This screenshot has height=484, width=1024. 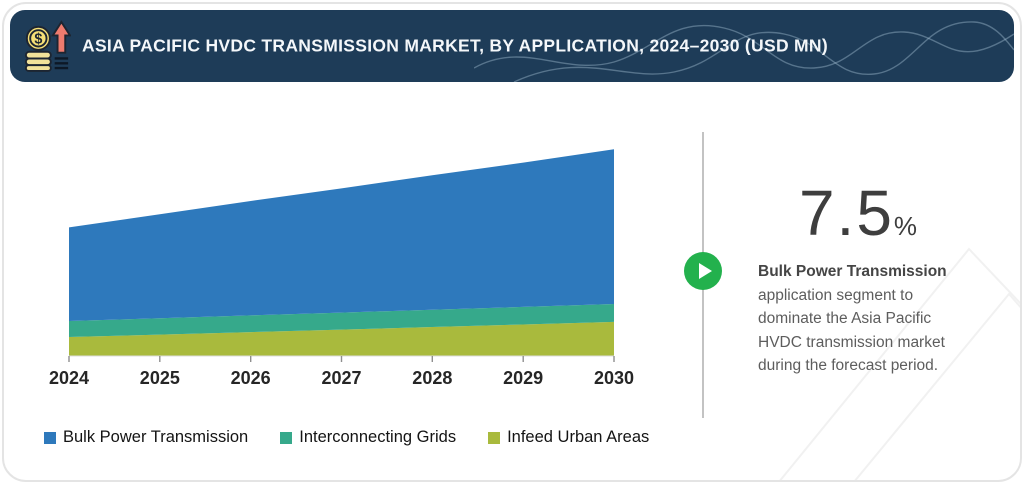 I want to click on x-axis-label: 2030, so click(x=614, y=378).